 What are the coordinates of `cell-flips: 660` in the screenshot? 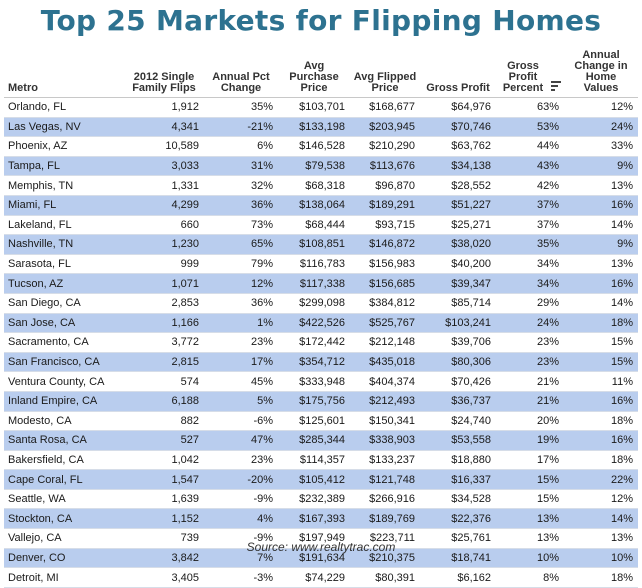 It's located at (164, 225).